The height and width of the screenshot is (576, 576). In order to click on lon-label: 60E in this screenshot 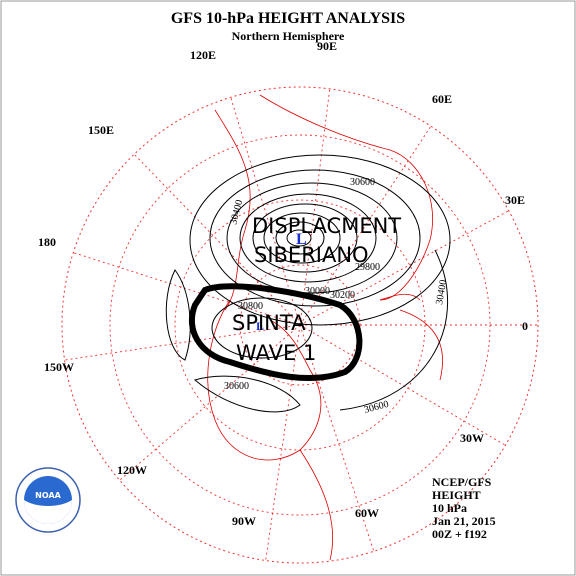, I will do `click(442, 99)`.